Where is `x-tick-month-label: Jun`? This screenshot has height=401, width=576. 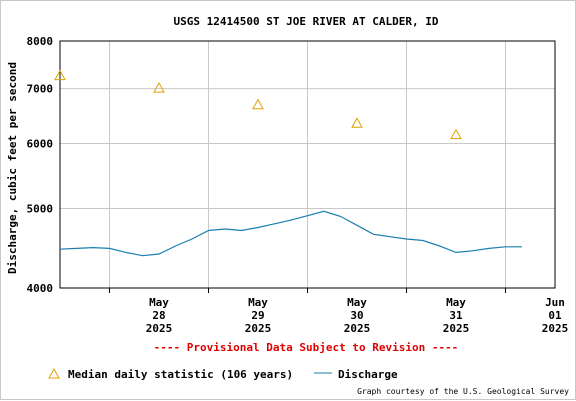
x-tick-month-label: Jun is located at coordinates (555, 302).